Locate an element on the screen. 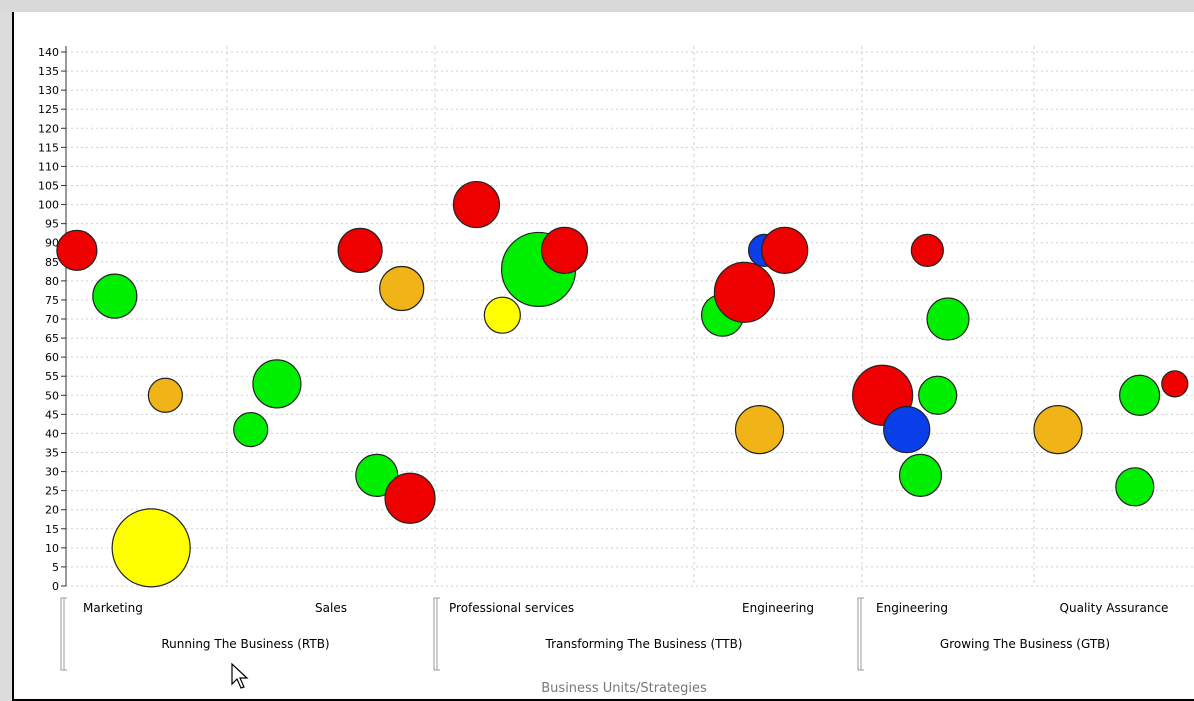  category-label: Quality Assurance is located at coordinates (1114, 608).